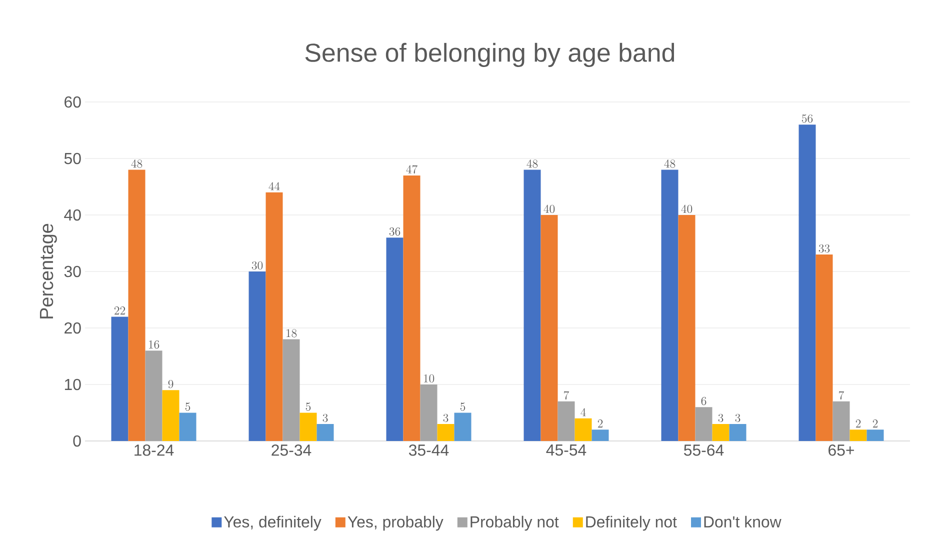 The height and width of the screenshot is (559, 925). Describe the element at coordinates (412, 169) in the screenshot. I see `data-label: 47` at that location.